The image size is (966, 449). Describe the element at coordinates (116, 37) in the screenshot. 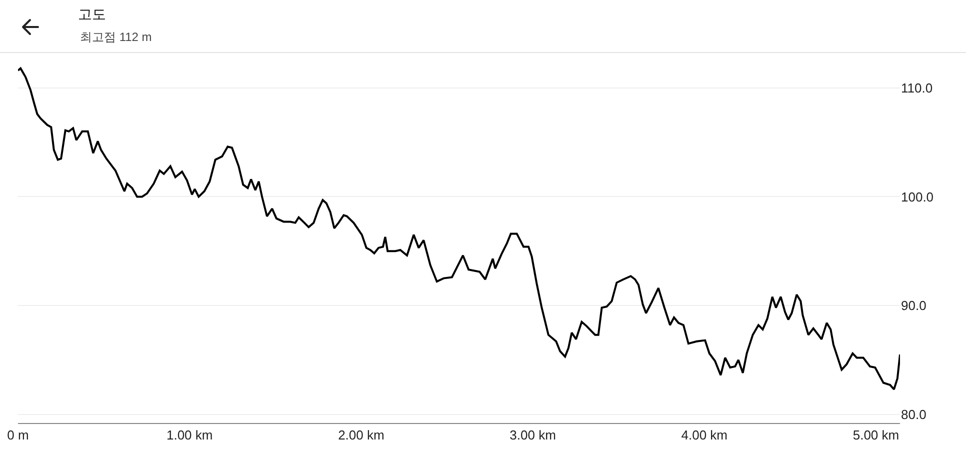

I see `chart-subtitle: 최고점 112 m` at that location.